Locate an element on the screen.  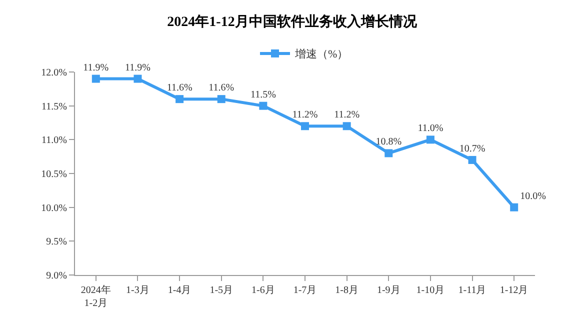
data-label: 10.8% is located at coordinates (389, 142).